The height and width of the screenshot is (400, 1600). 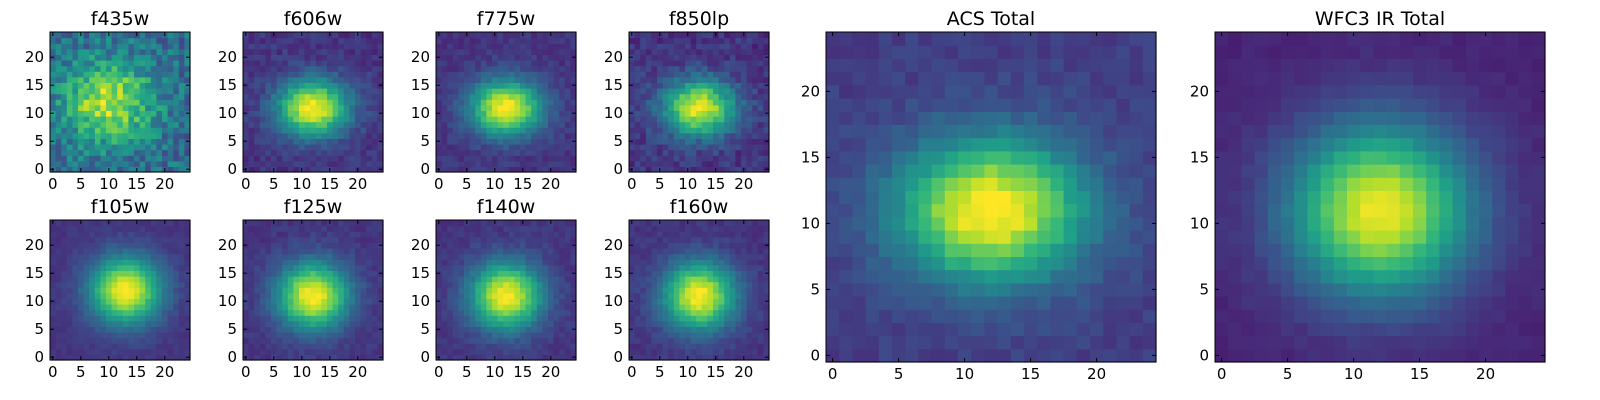 What do you see at coordinates (120, 102) in the screenshot?
I see `axes-frame` at bounding box center [120, 102].